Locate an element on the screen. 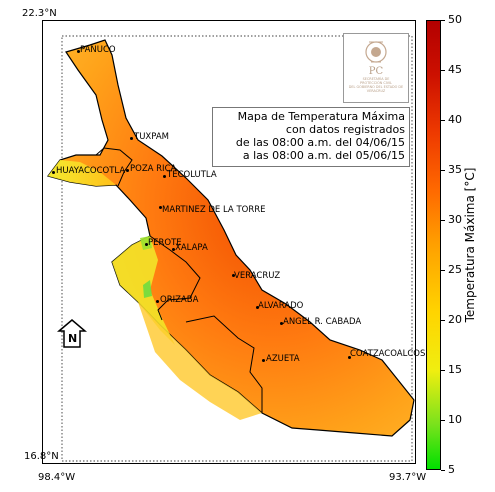 This screenshot has height=492, width=495. city-label: XALAPA is located at coordinates (191, 248).